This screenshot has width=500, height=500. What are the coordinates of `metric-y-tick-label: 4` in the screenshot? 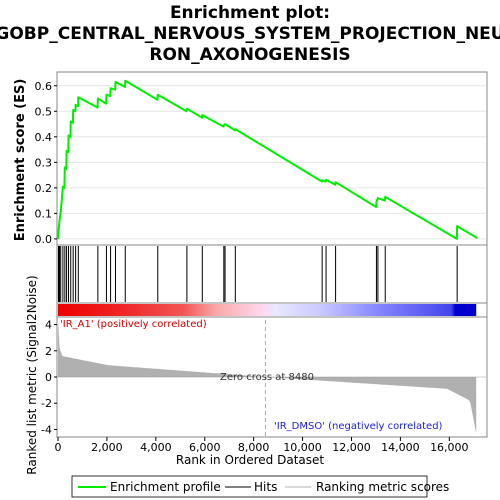 It's located at (48, 325).